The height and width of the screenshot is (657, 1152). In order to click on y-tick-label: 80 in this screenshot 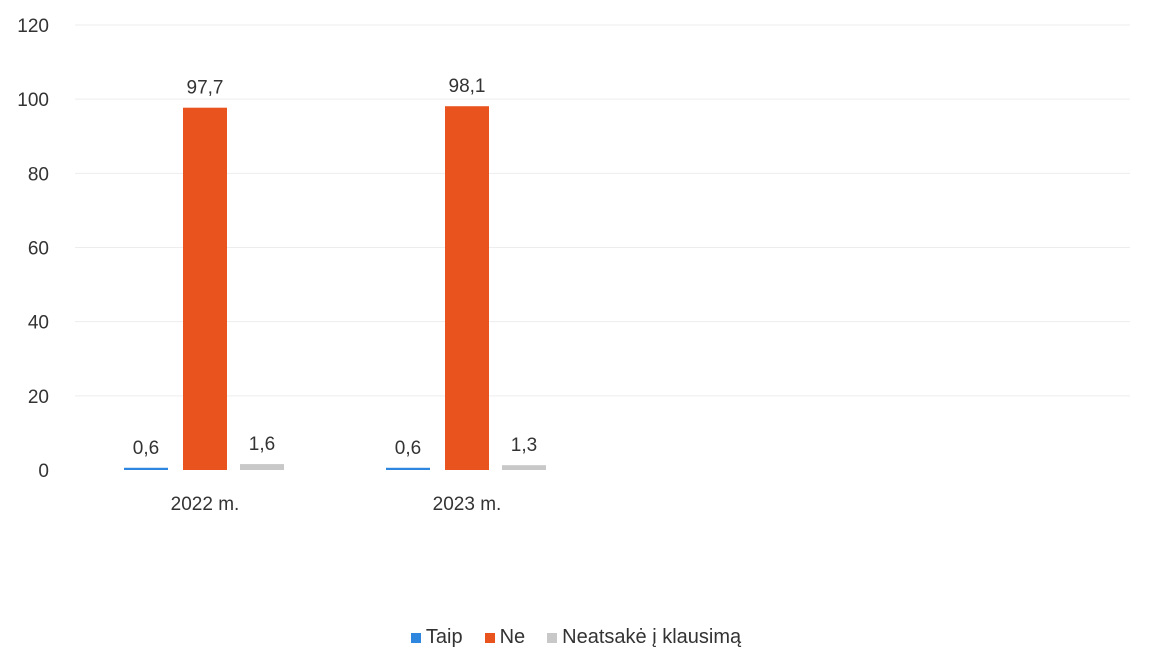, I will do `click(38, 174)`.